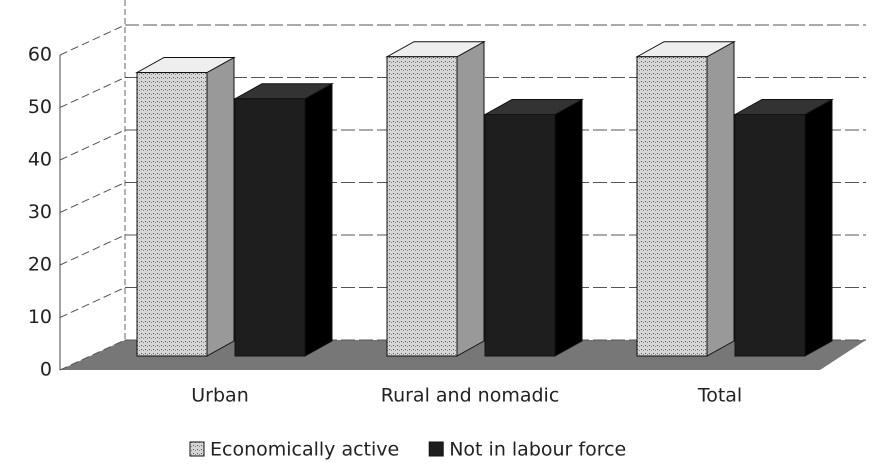 The width and height of the screenshot is (872, 469). Describe the element at coordinates (40, 107) in the screenshot. I see `y-tick-label: 50` at that location.